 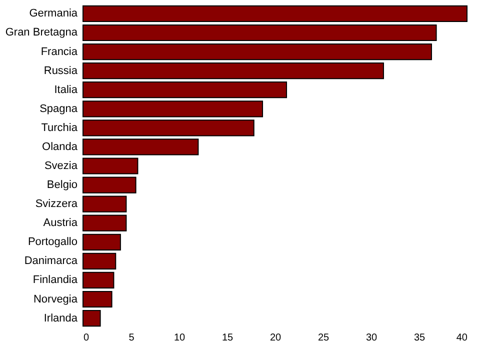 What do you see at coordinates (462, 338) in the screenshot?
I see `x-tick-label: 40` at bounding box center [462, 338].